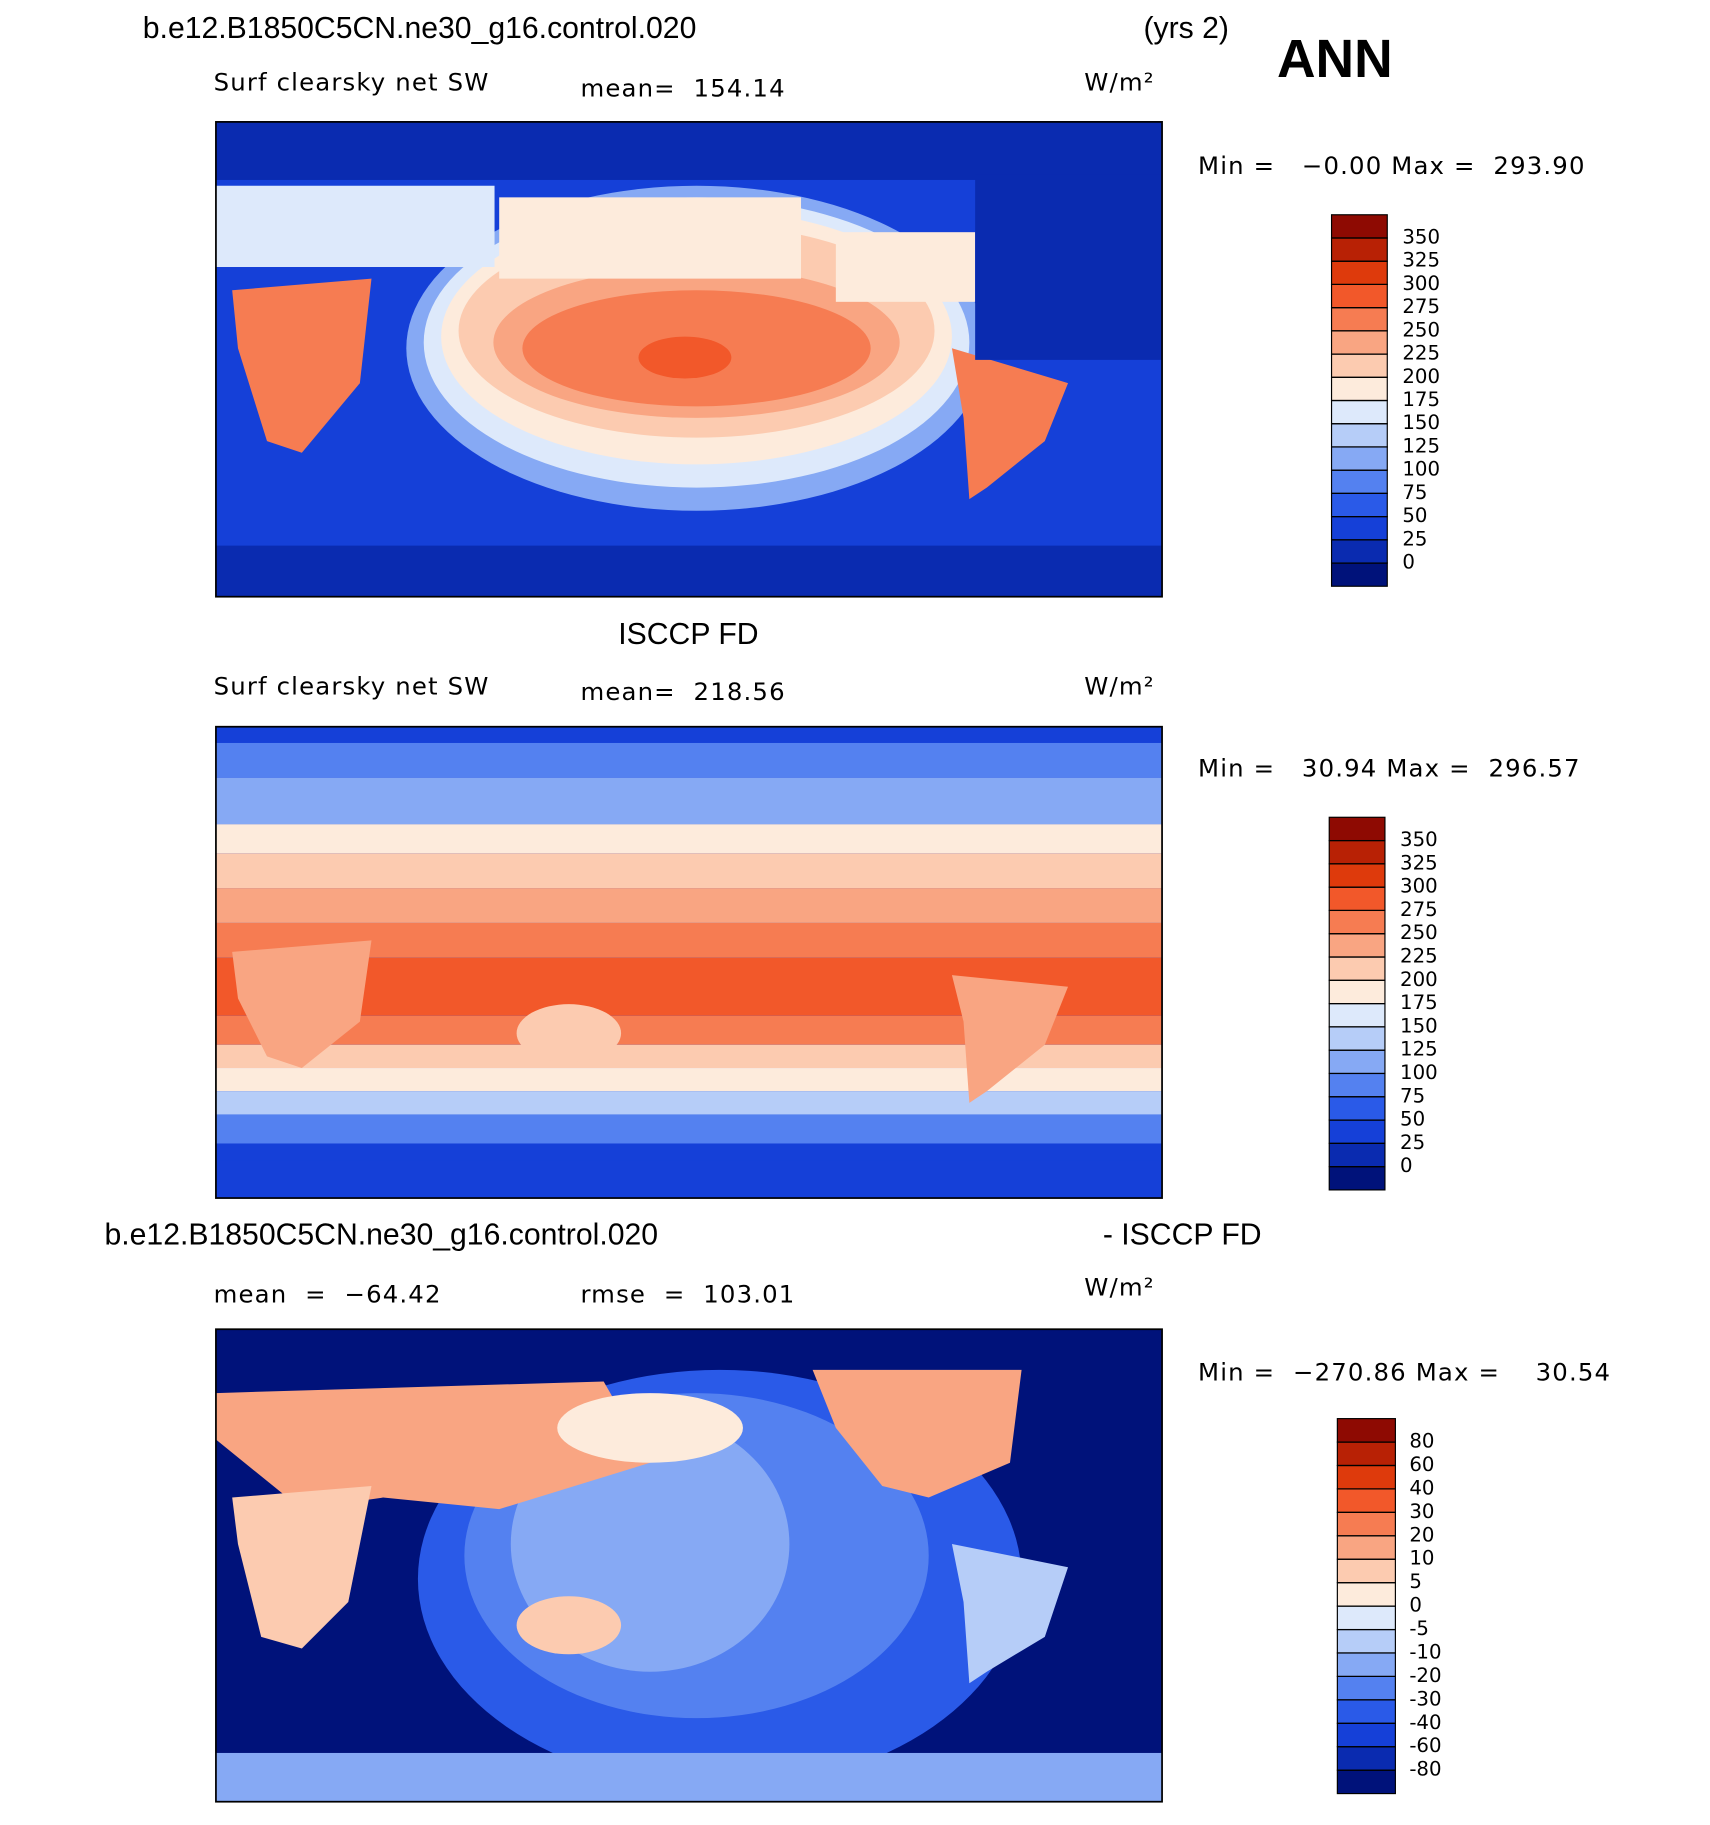 The image size is (1710, 1825). What do you see at coordinates (1415, 1581) in the screenshot?
I see `colorbar-label: 5` at bounding box center [1415, 1581].